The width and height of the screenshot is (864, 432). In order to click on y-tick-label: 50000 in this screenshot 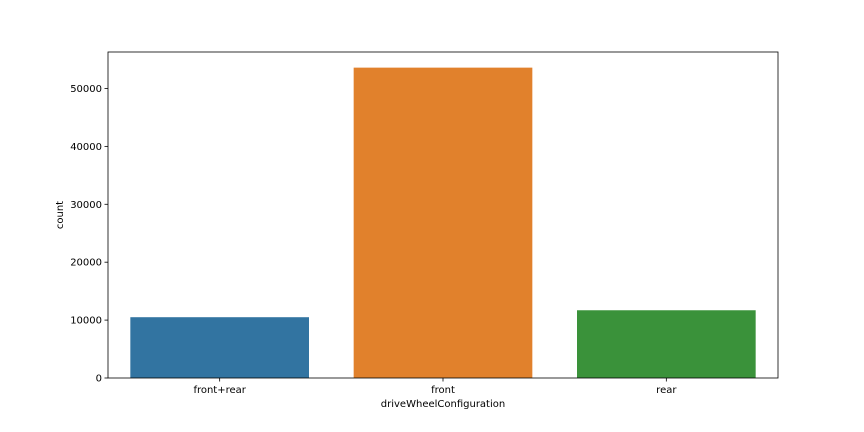, I will do `click(86, 89)`.